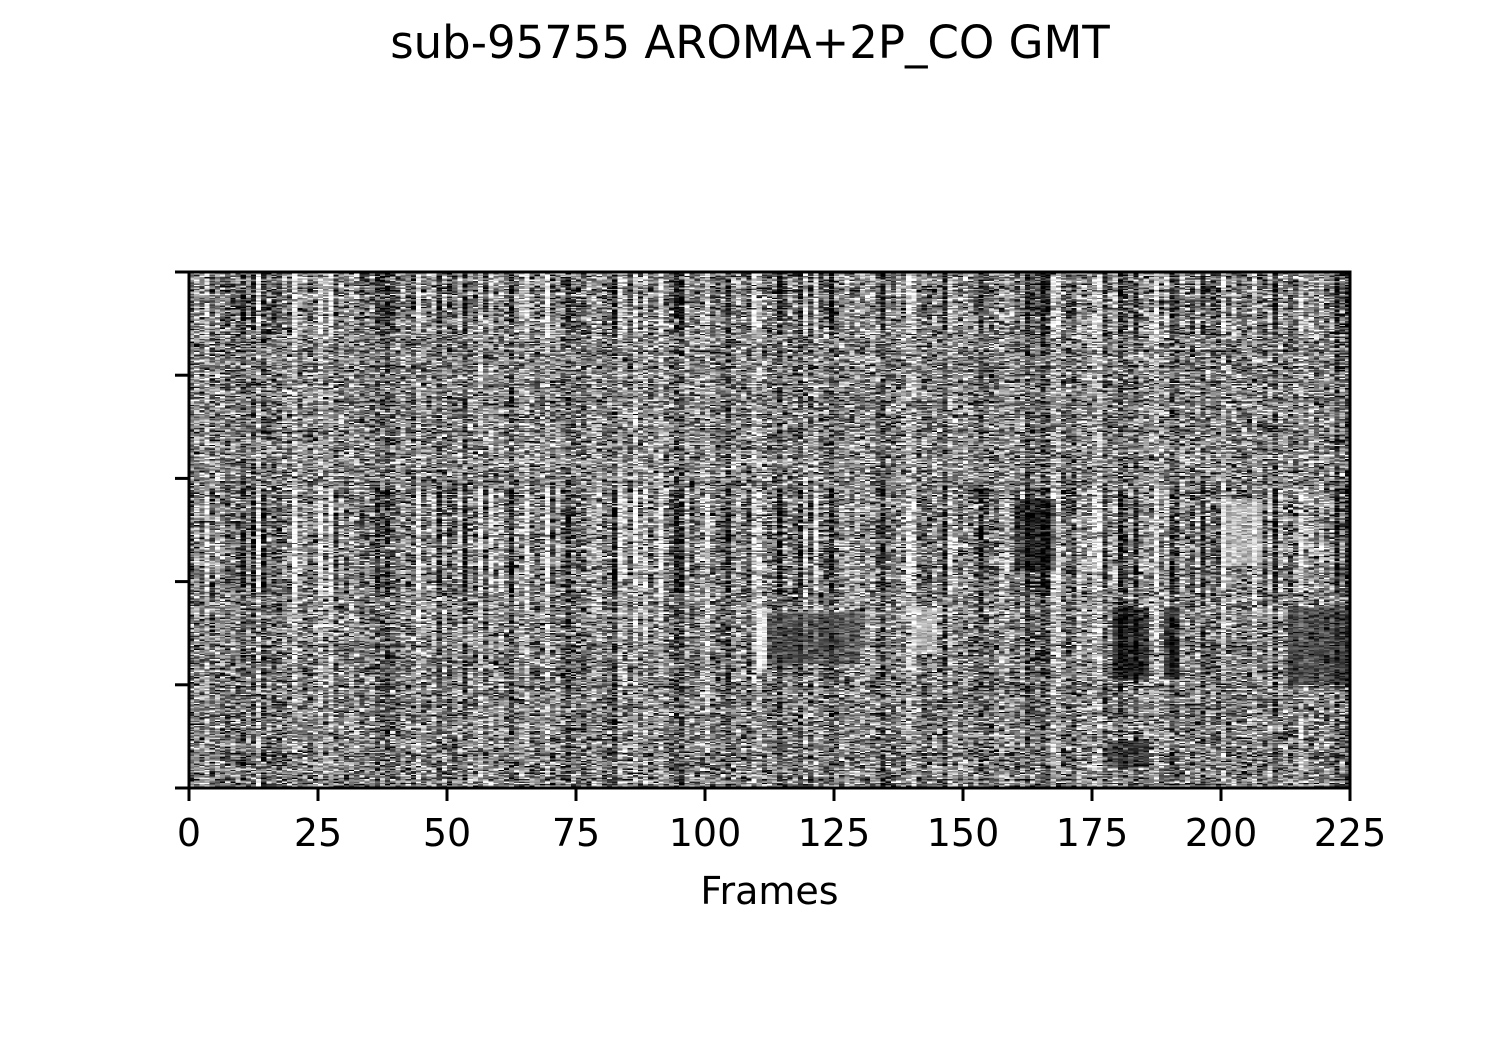  I want to click on x-tick-label: 150, so click(963, 833).